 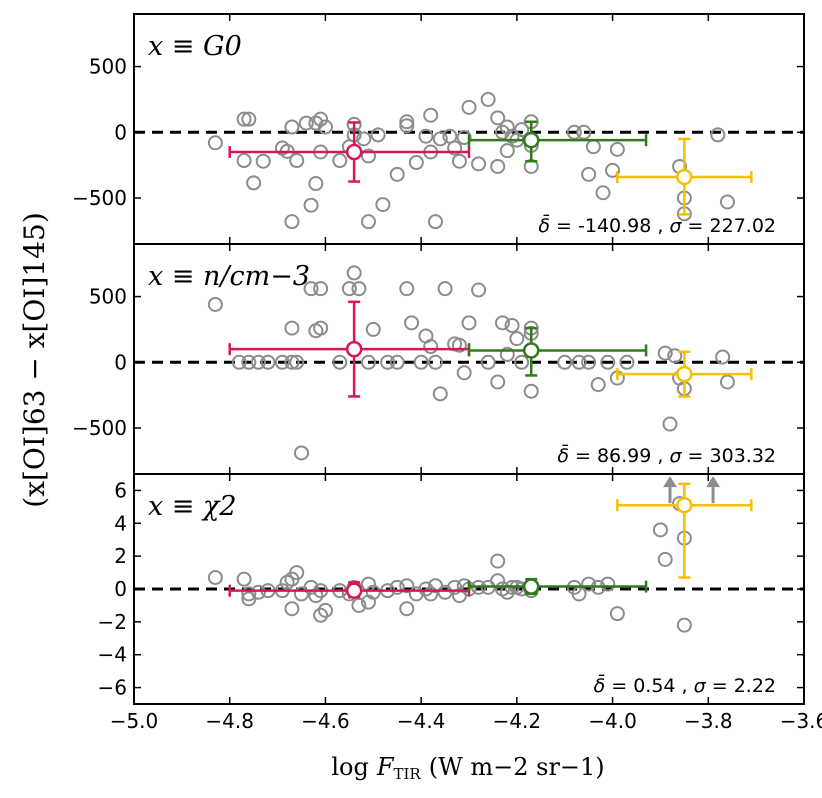 I want to click on x-tick-label: −3.8, so click(x=708, y=721).